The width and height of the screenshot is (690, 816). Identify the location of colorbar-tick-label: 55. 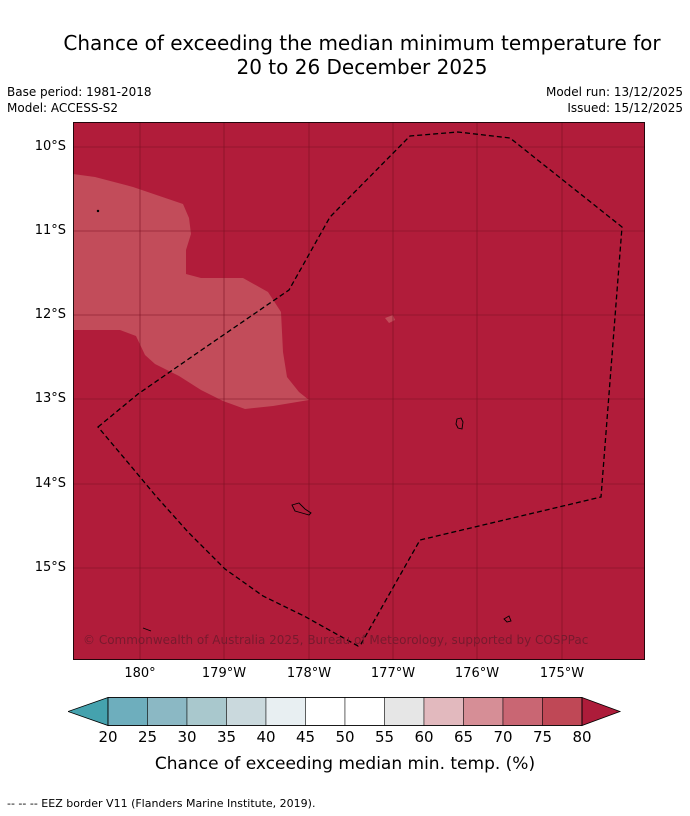
(384, 737).